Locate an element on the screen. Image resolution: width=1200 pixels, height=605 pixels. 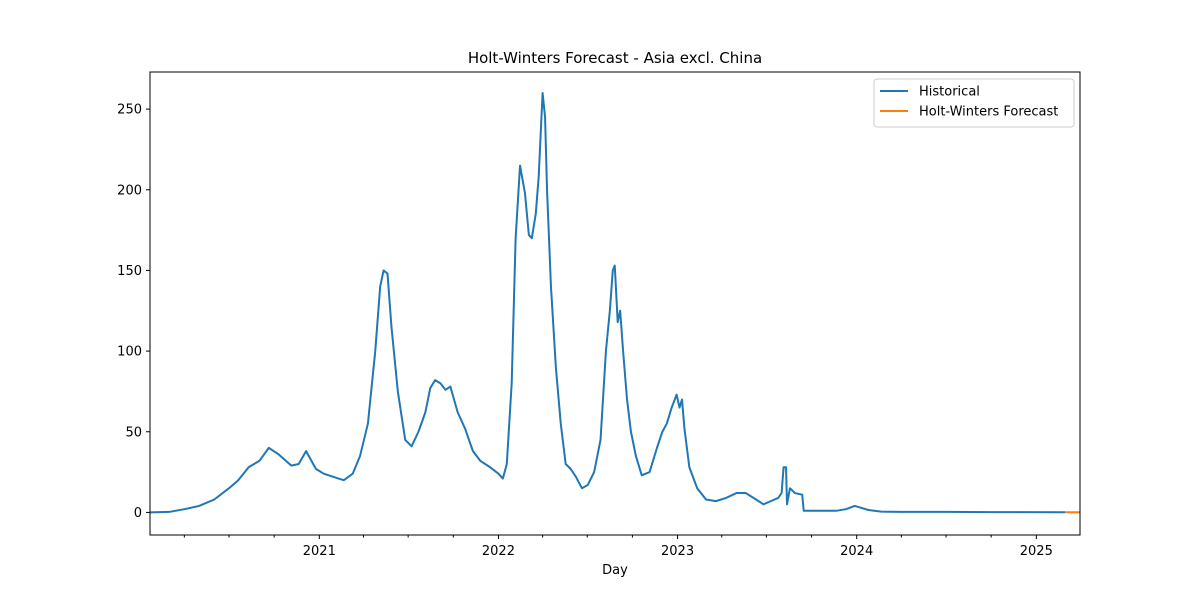
legend-box is located at coordinates (974, 103).